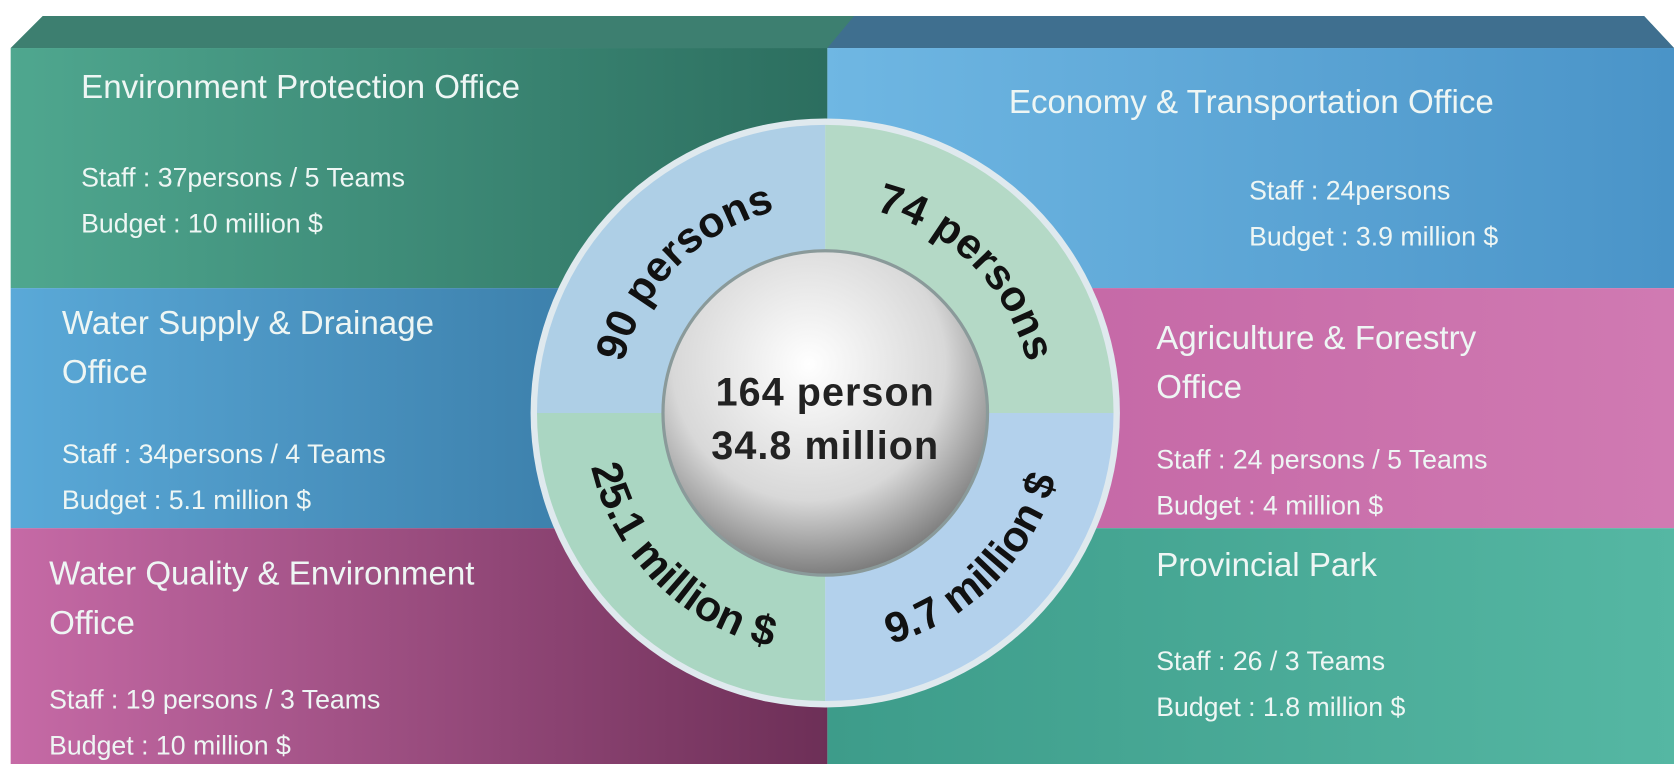  What do you see at coordinates (248, 323) in the screenshot?
I see `panel-title: Water Supply & Drainage` at bounding box center [248, 323].